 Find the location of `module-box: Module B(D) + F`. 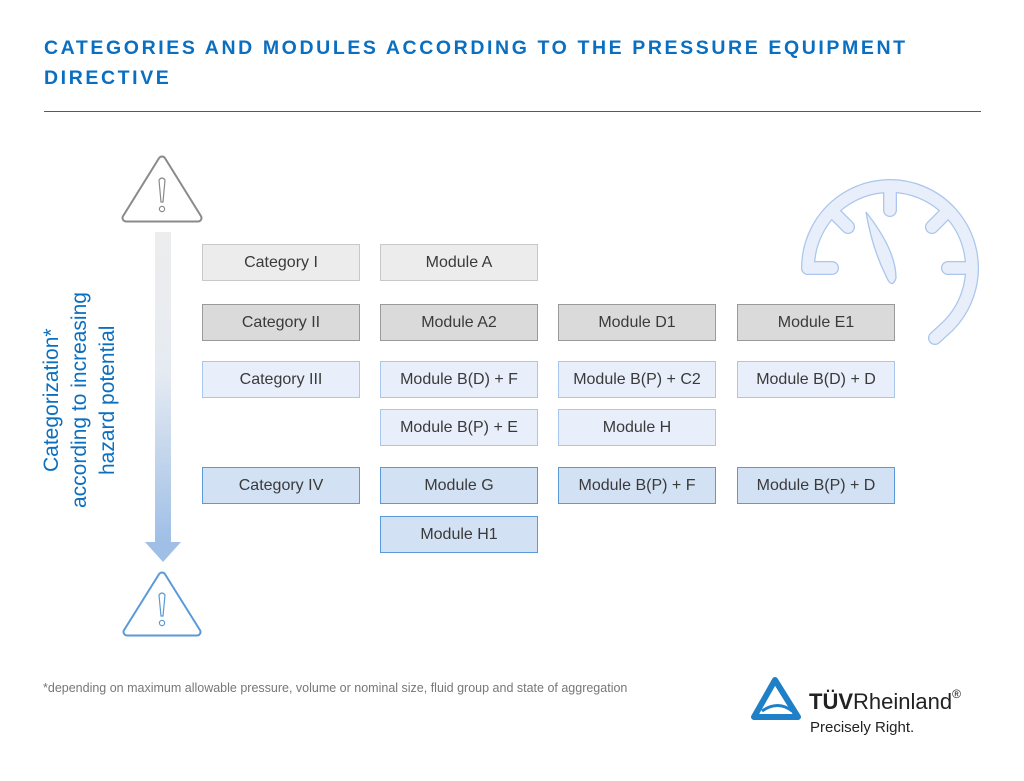

module-box: Module B(D) + F is located at coordinates (459, 379).